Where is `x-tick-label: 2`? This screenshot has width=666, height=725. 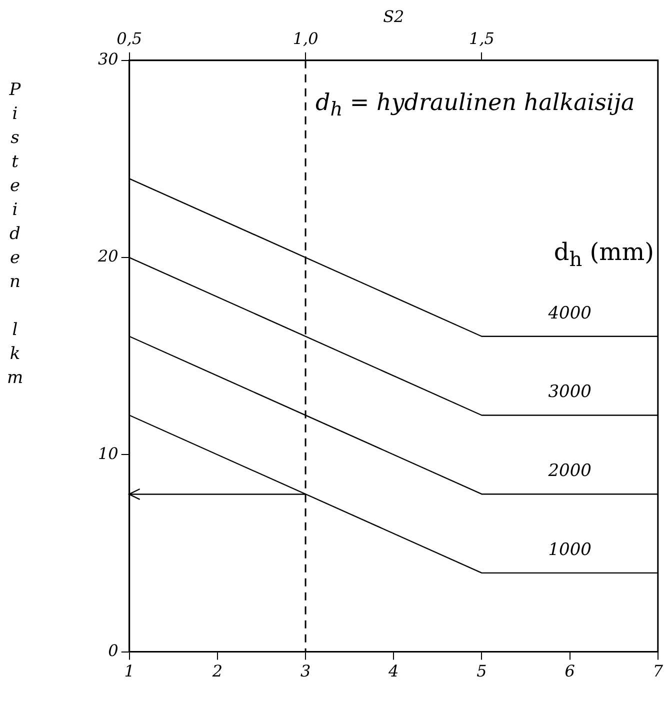 x-tick-label: 2 is located at coordinates (217, 671).